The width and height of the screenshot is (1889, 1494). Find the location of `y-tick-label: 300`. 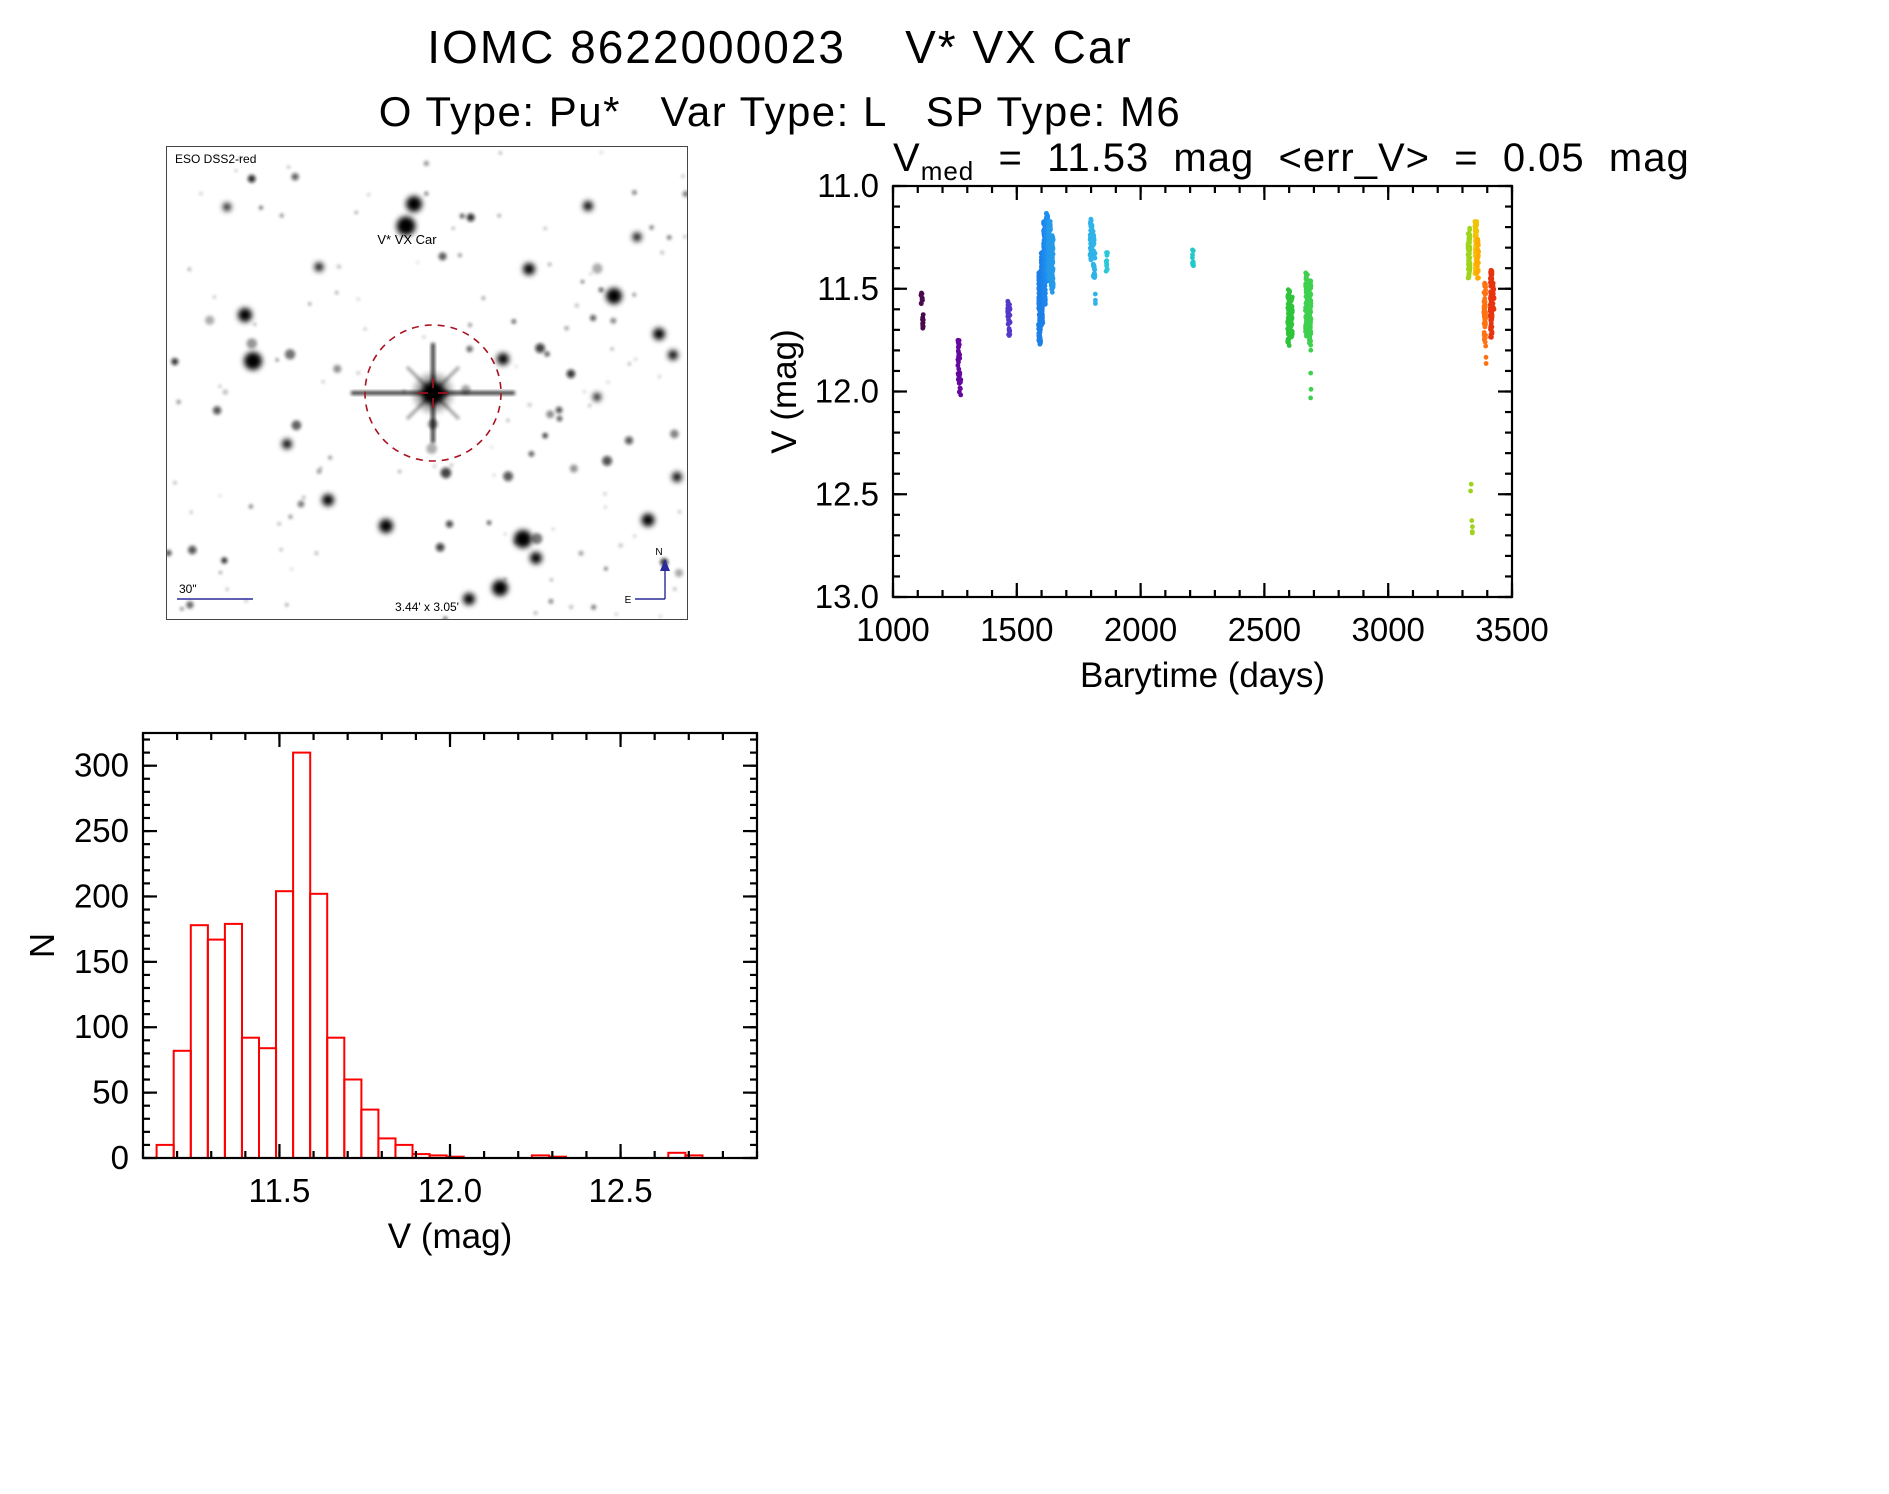

y-tick-label: 300 is located at coordinates (101, 765).